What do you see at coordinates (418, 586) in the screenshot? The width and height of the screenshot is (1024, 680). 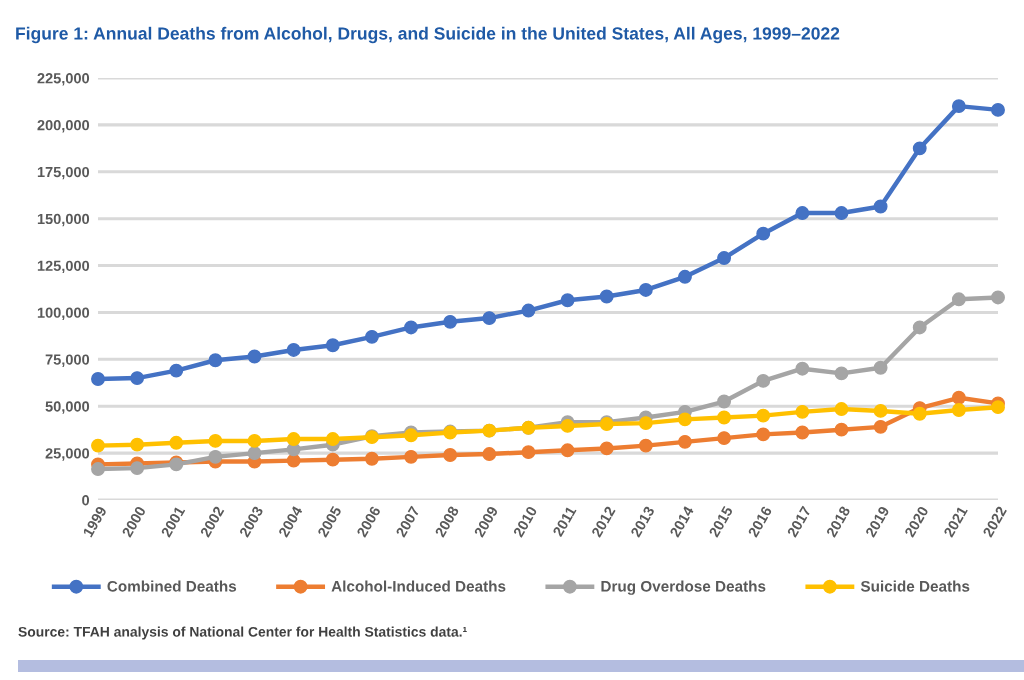 I see `legend-label: Alcohol-Induced Deaths` at bounding box center [418, 586].